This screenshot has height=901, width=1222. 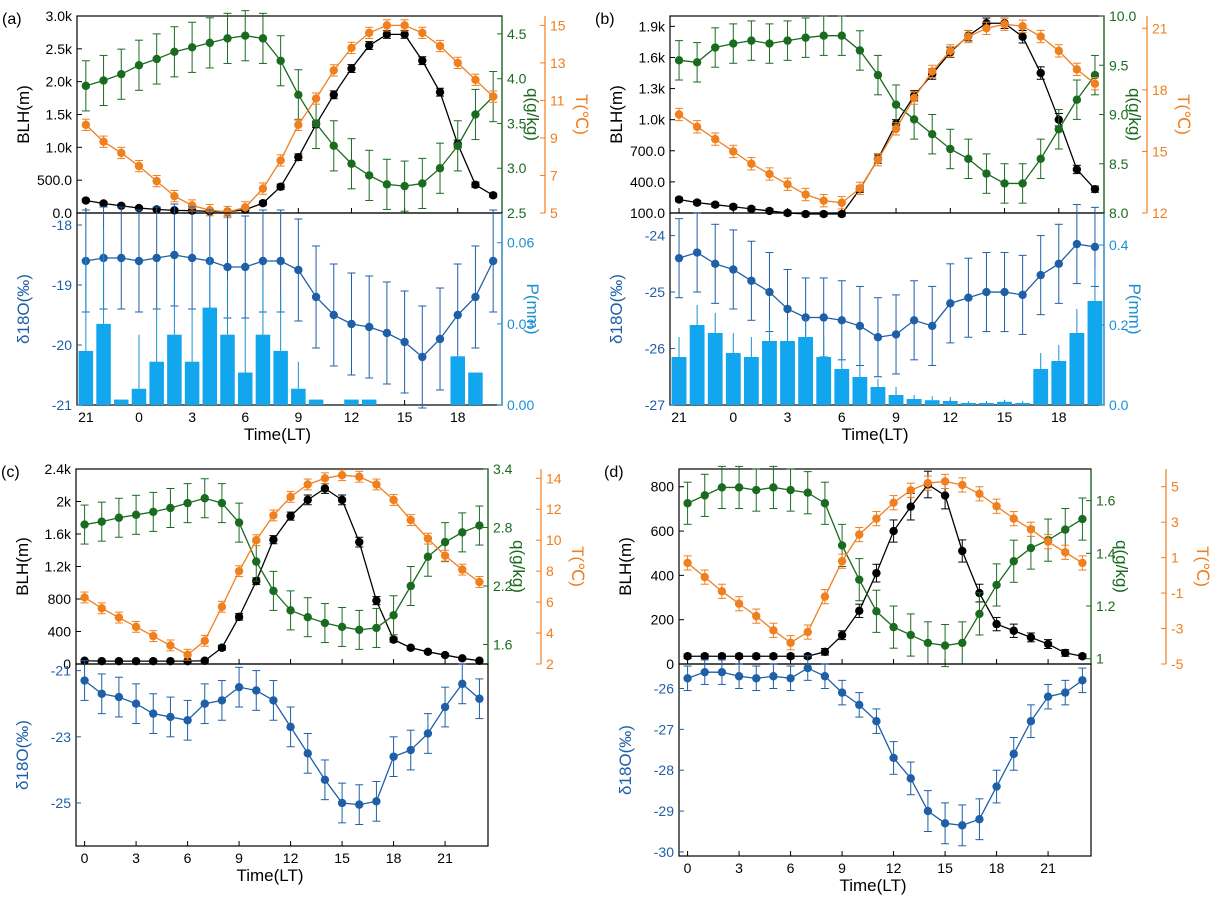 What do you see at coordinates (289, 111) in the screenshot?
I see `series-line-a-q` at bounding box center [289, 111].